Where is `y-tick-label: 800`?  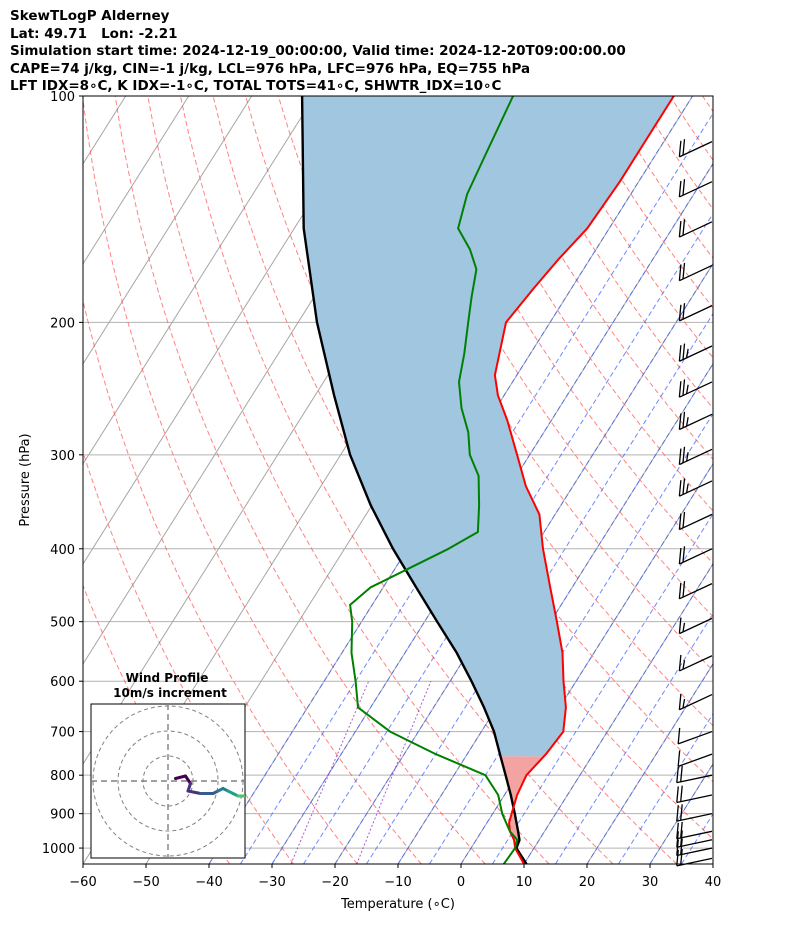 y-tick-label: 800 is located at coordinates (62, 776).